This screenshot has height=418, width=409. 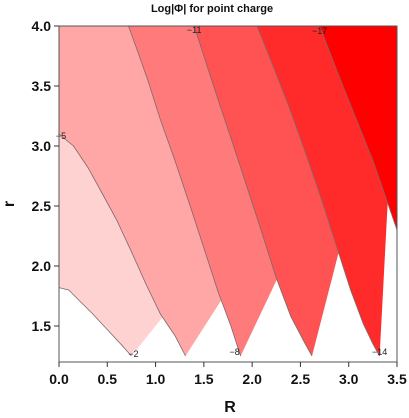 I want to click on y-axis-title: r, so click(x=9, y=204).